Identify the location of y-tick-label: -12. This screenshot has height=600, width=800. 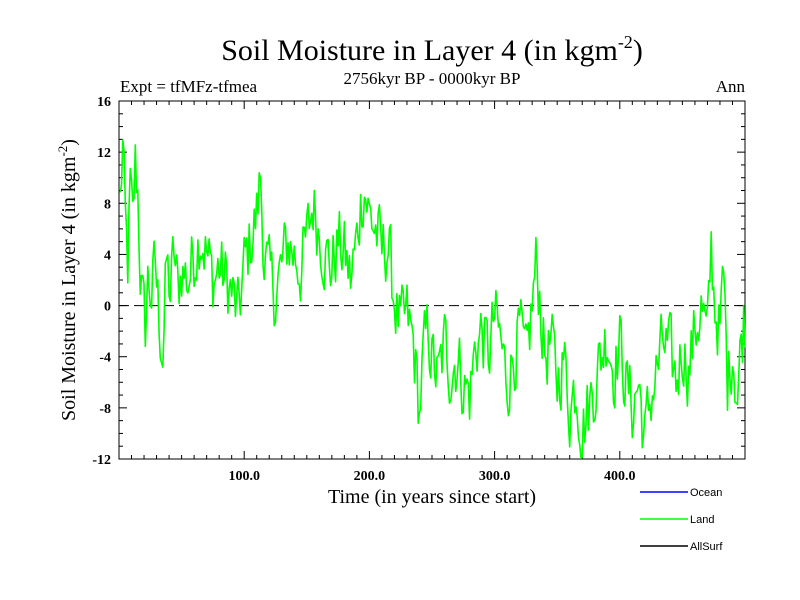
(101, 460).